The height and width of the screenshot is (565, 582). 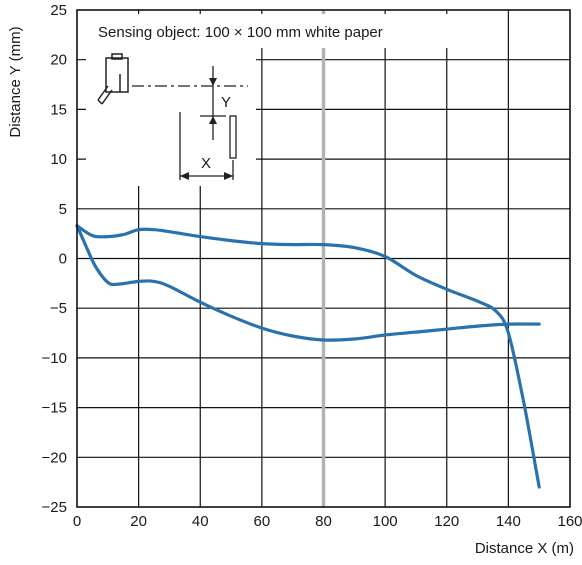 What do you see at coordinates (206, 163) in the screenshot?
I see `x-dimension-label: X` at bounding box center [206, 163].